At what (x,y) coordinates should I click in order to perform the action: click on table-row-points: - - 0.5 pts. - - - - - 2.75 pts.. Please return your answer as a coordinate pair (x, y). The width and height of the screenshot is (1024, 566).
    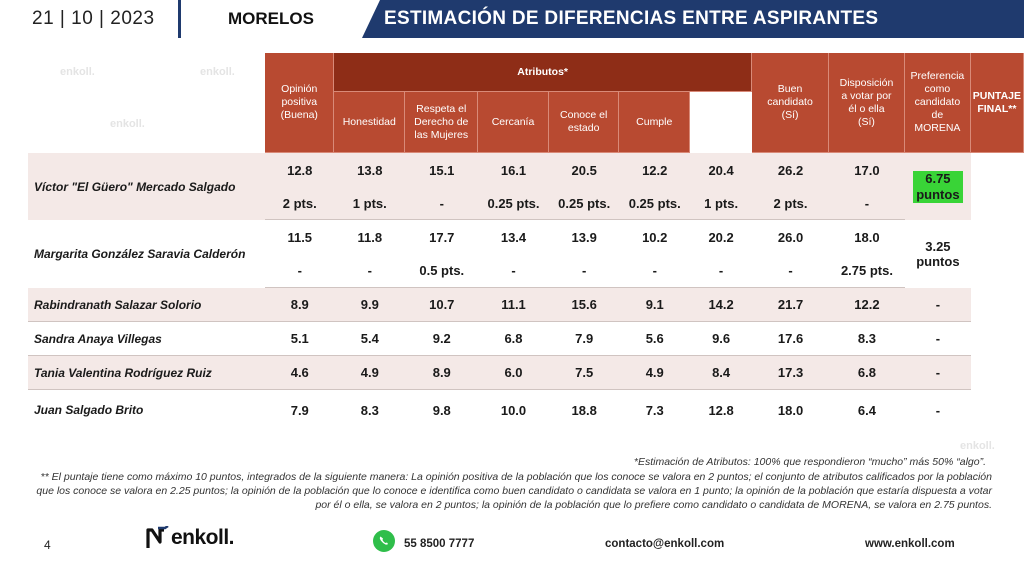
    Looking at the image, I should click on (526, 271).